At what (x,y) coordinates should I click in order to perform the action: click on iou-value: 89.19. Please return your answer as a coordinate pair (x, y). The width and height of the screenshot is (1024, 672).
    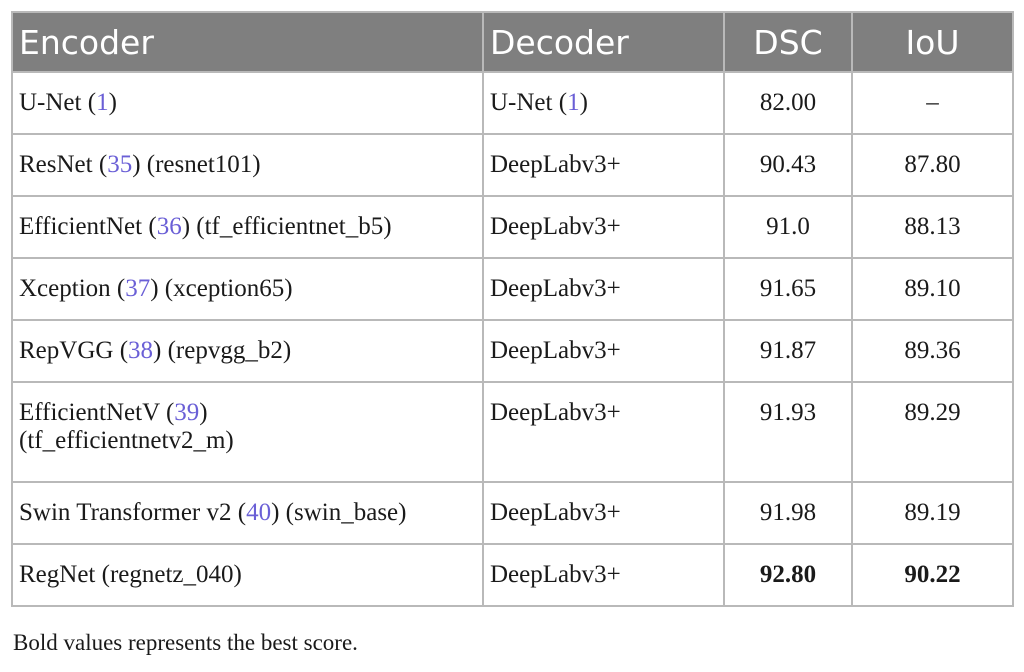
    Looking at the image, I should click on (932, 513).